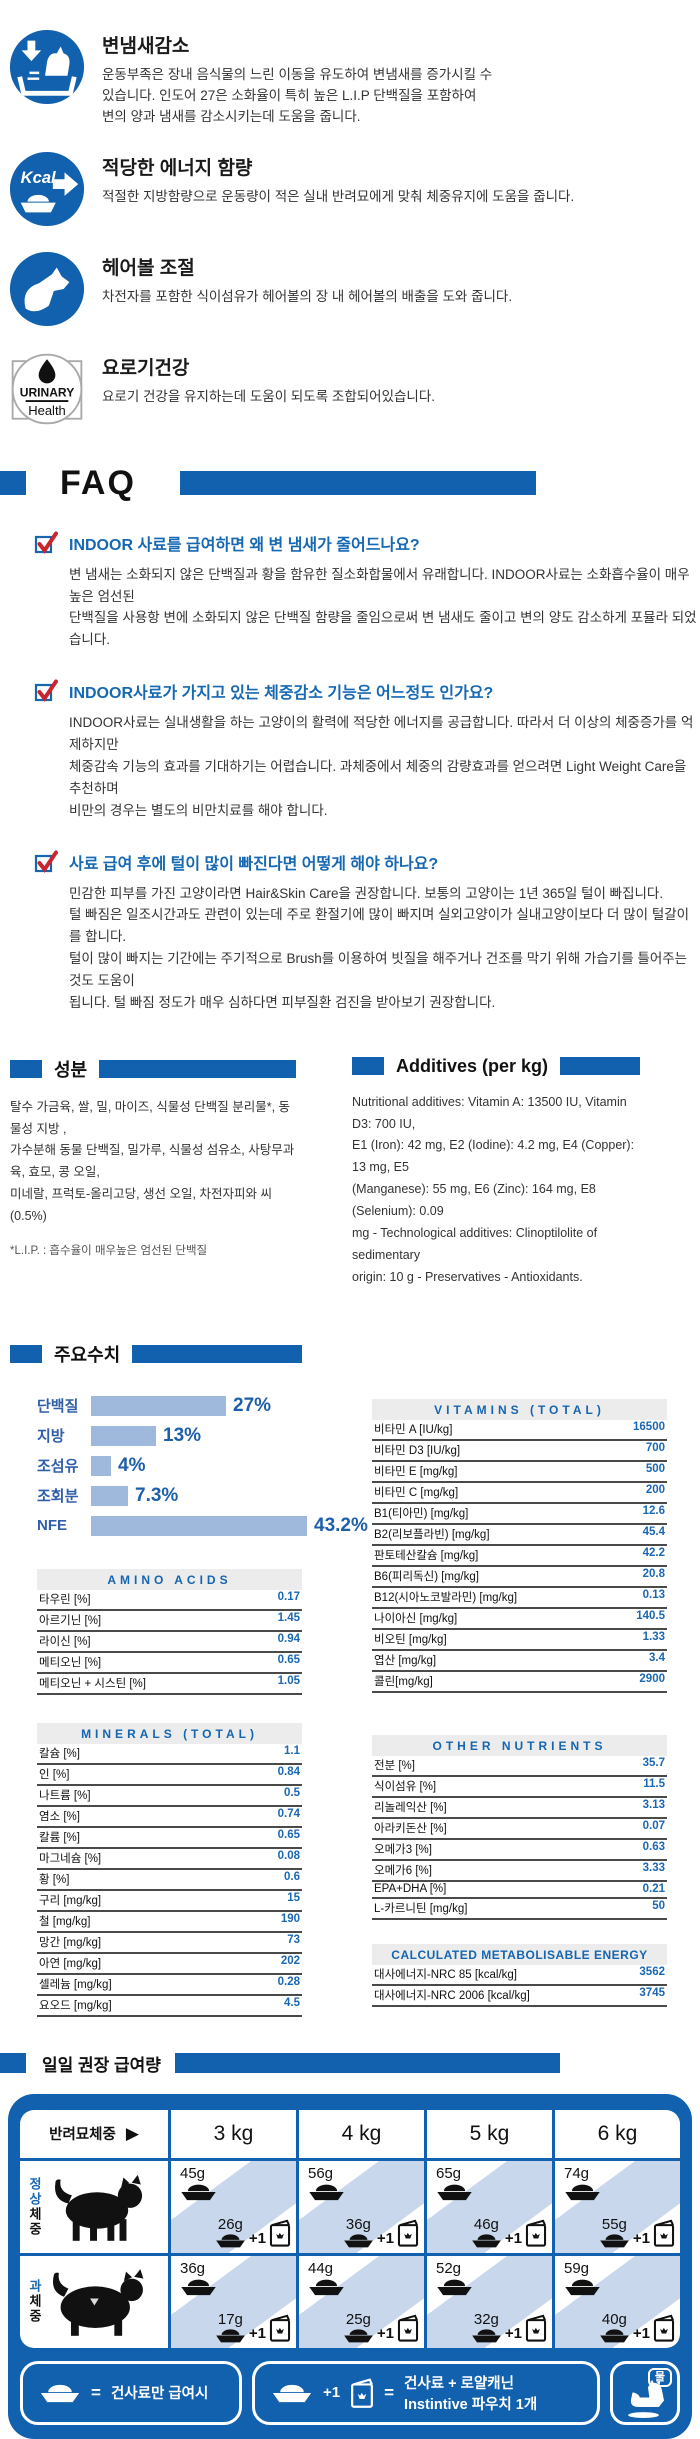 This screenshot has height=2439, width=700. What do you see at coordinates (496, 1066) in the screenshot?
I see `additives-header: Additives (per kg)` at bounding box center [496, 1066].